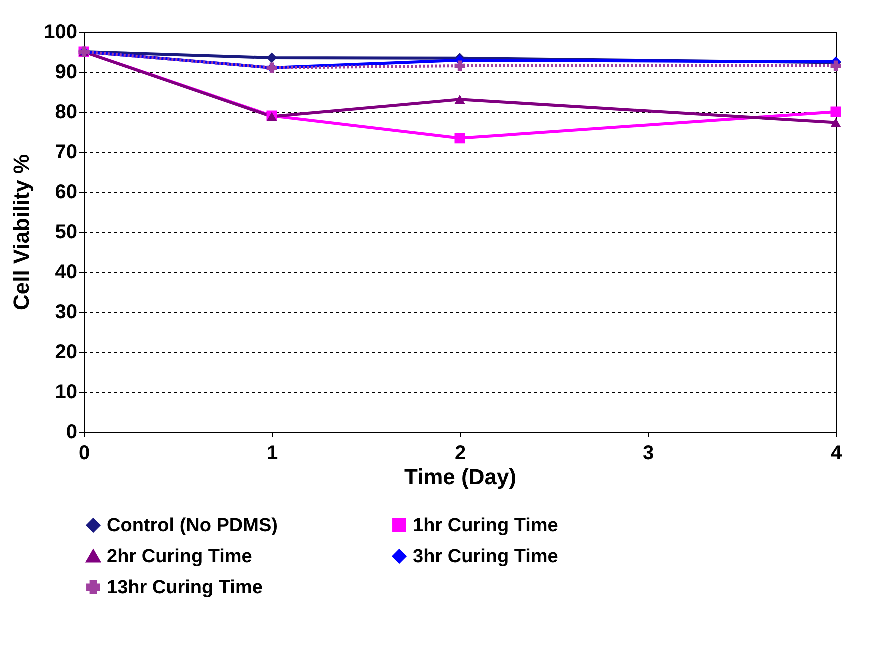 This screenshot has width=885, height=664. Describe the element at coordinates (66, 113) in the screenshot. I see `y-tick-label: 80` at that location.